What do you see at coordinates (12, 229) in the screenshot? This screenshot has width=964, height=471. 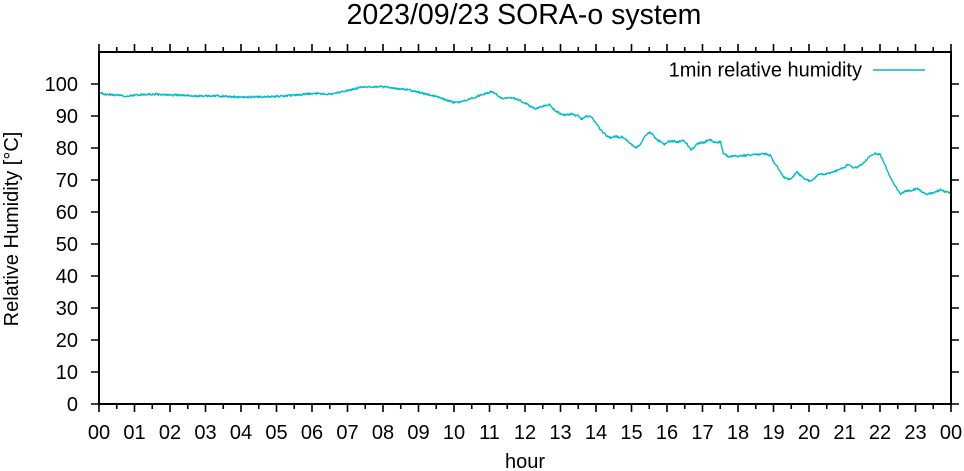 I see `svg-text: Relative Humidity [°C]` at bounding box center [12, 229].